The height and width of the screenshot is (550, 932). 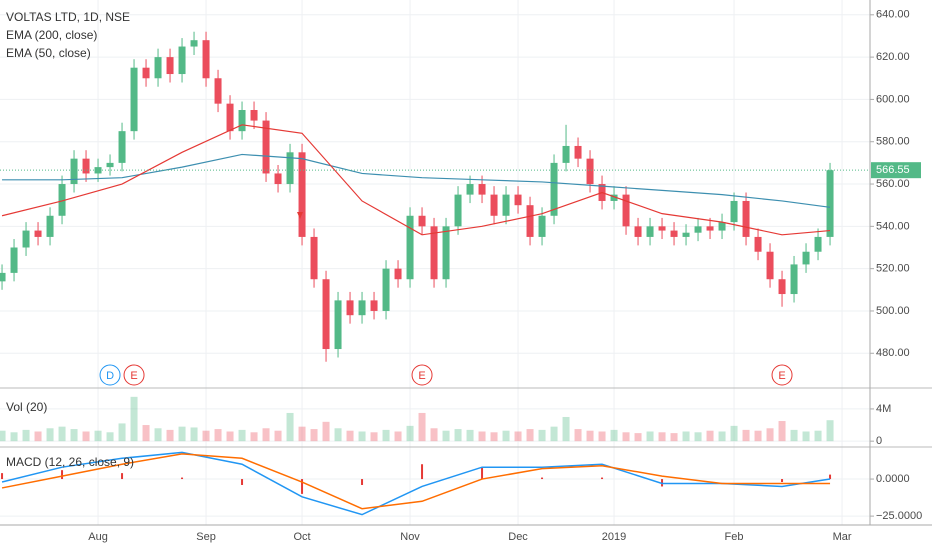 What do you see at coordinates (518, 537) in the screenshot?
I see `x-tick-label: Dec` at bounding box center [518, 537].